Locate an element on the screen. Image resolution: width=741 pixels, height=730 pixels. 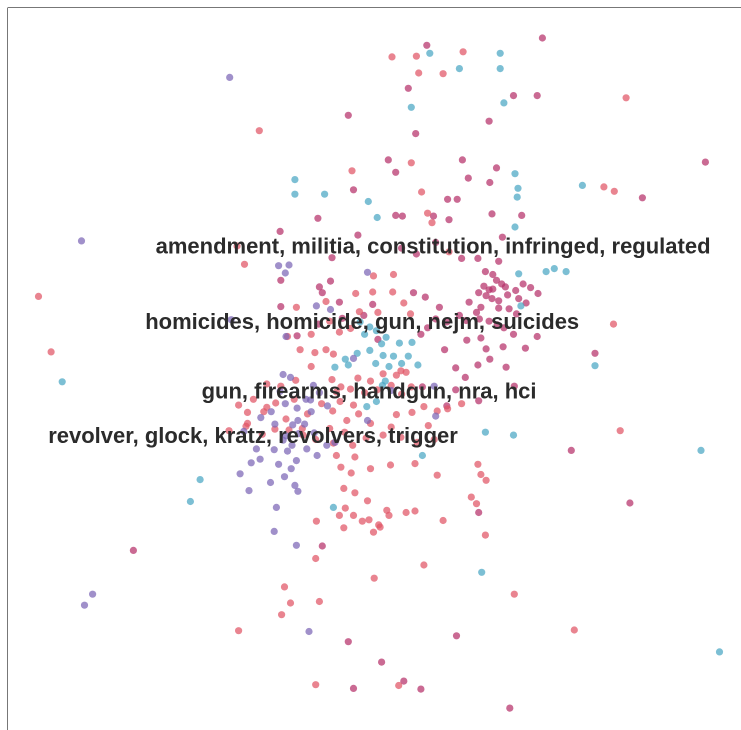
topic-label-1: homicides, homicide, gun, nejm, suicides is located at coordinates (362, 321).